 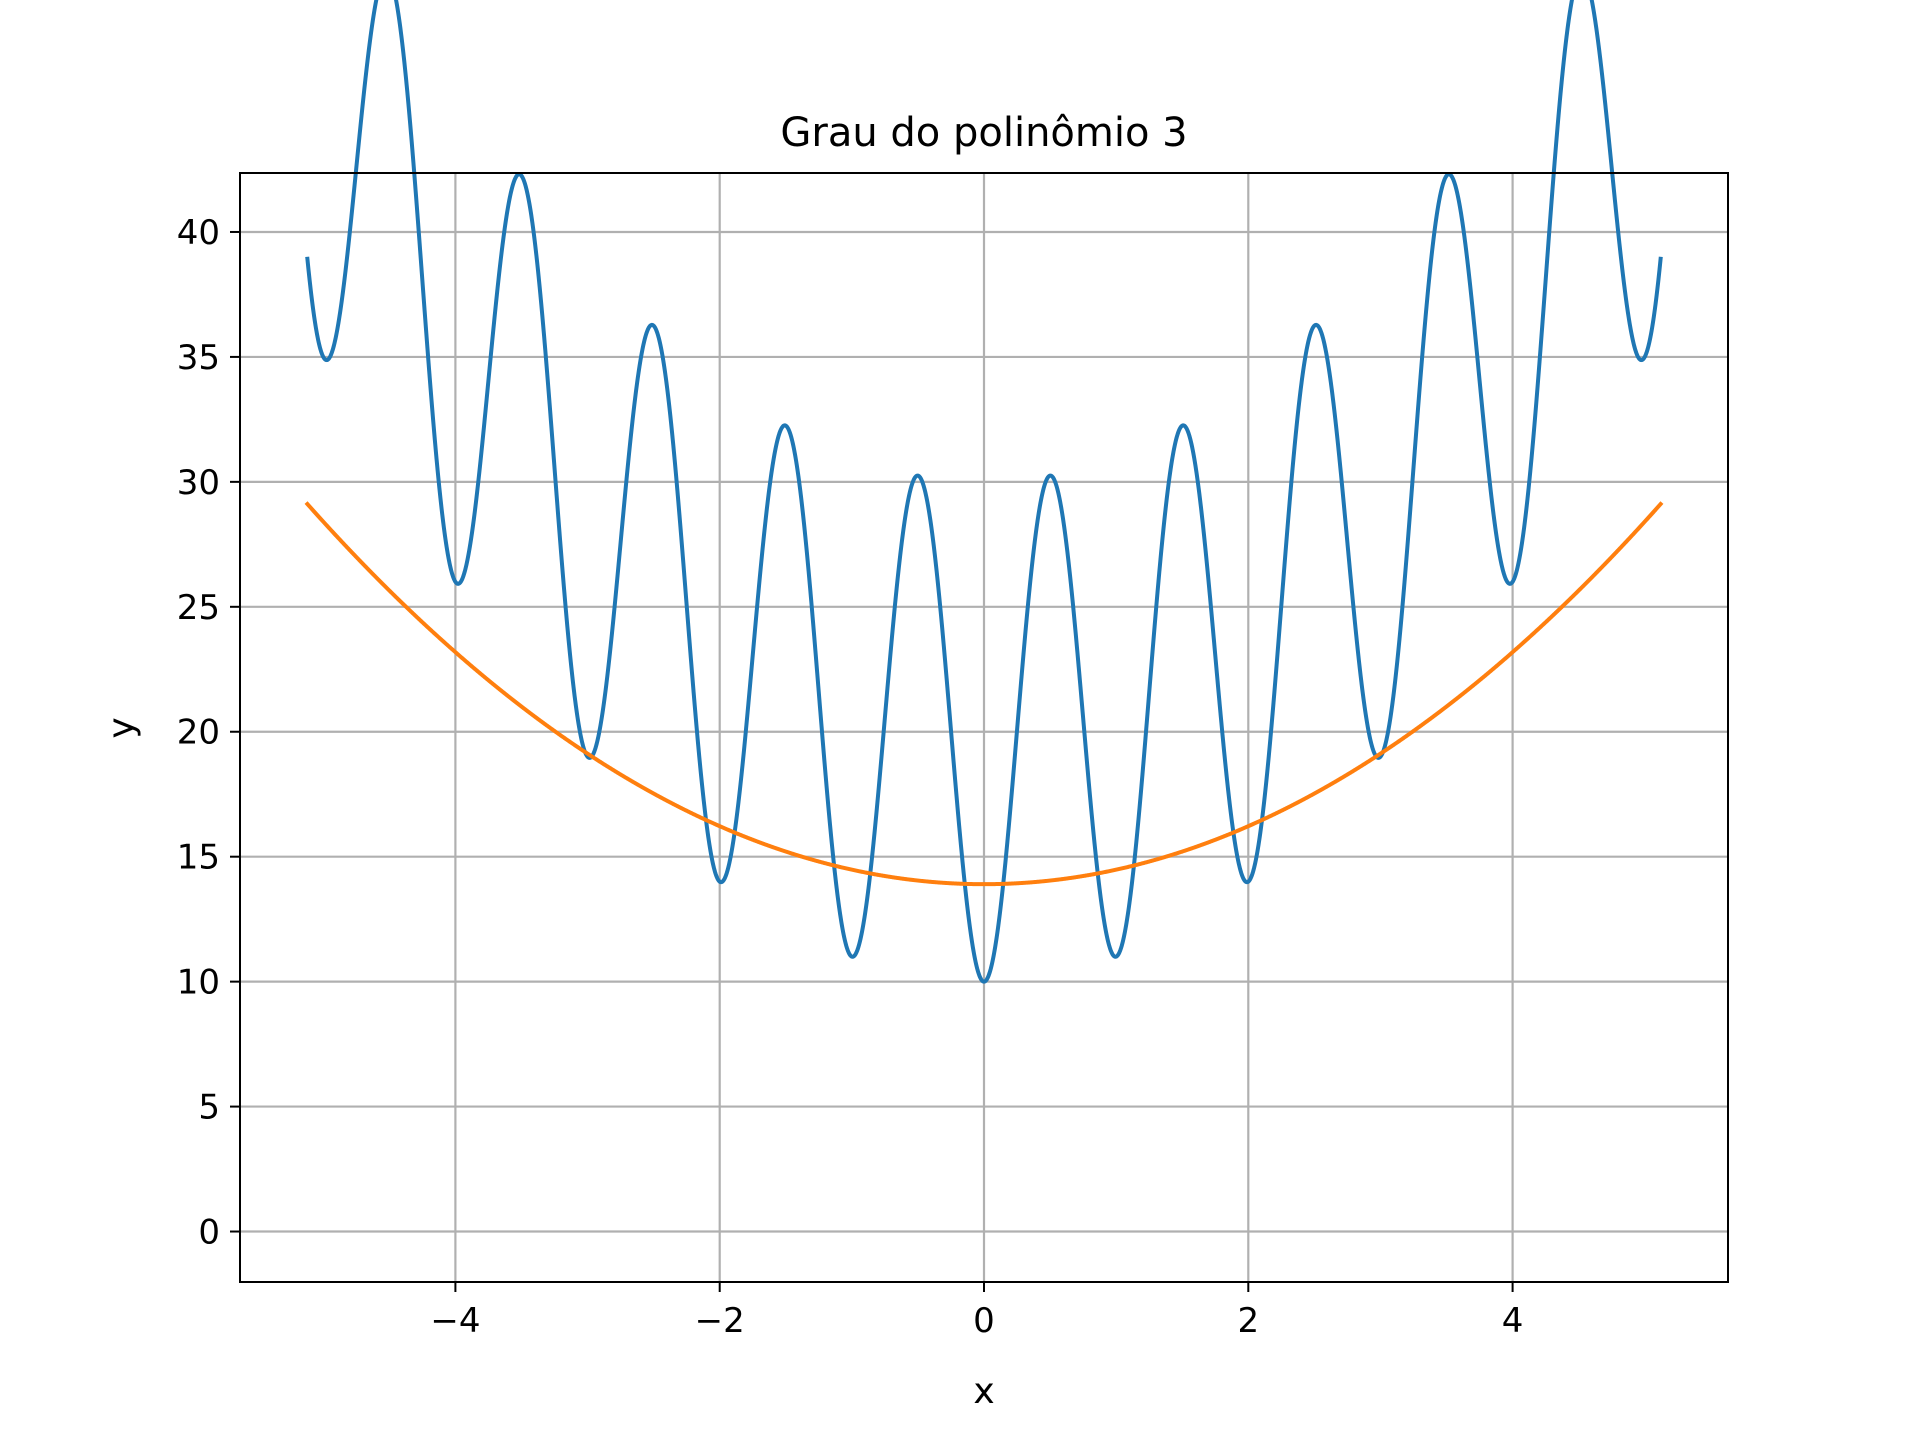 What do you see at coordinates (198, 983) in the screenshot?
I see `y-tick-label: 10` at bounding box center [198, 983].